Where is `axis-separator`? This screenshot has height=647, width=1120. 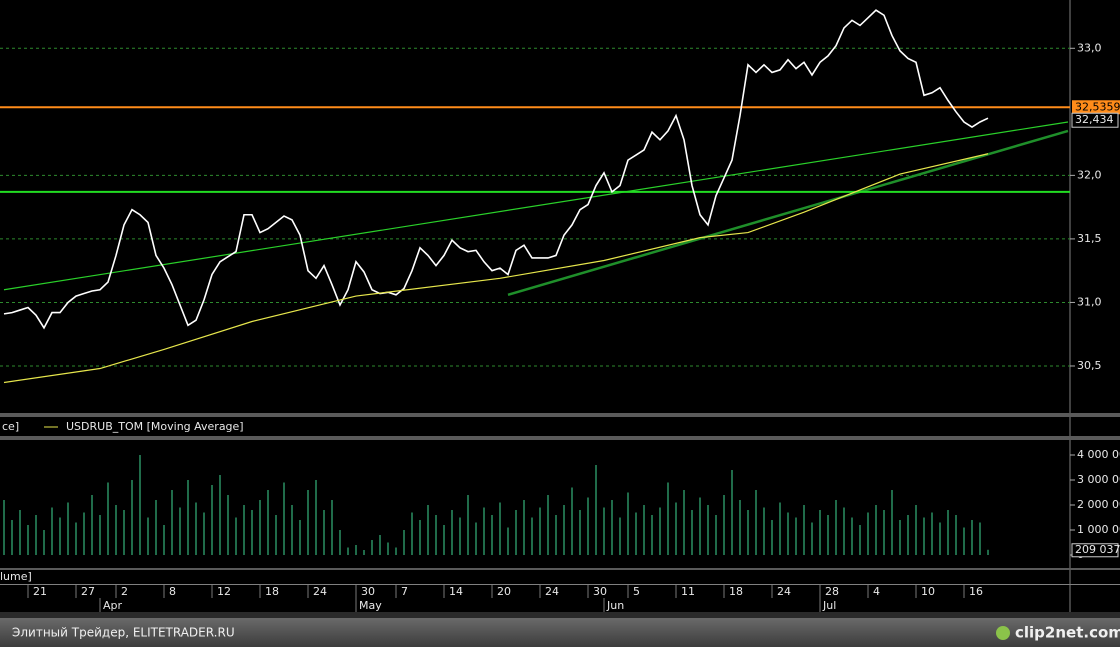 axis-separator is located at coordinates (560, 584).